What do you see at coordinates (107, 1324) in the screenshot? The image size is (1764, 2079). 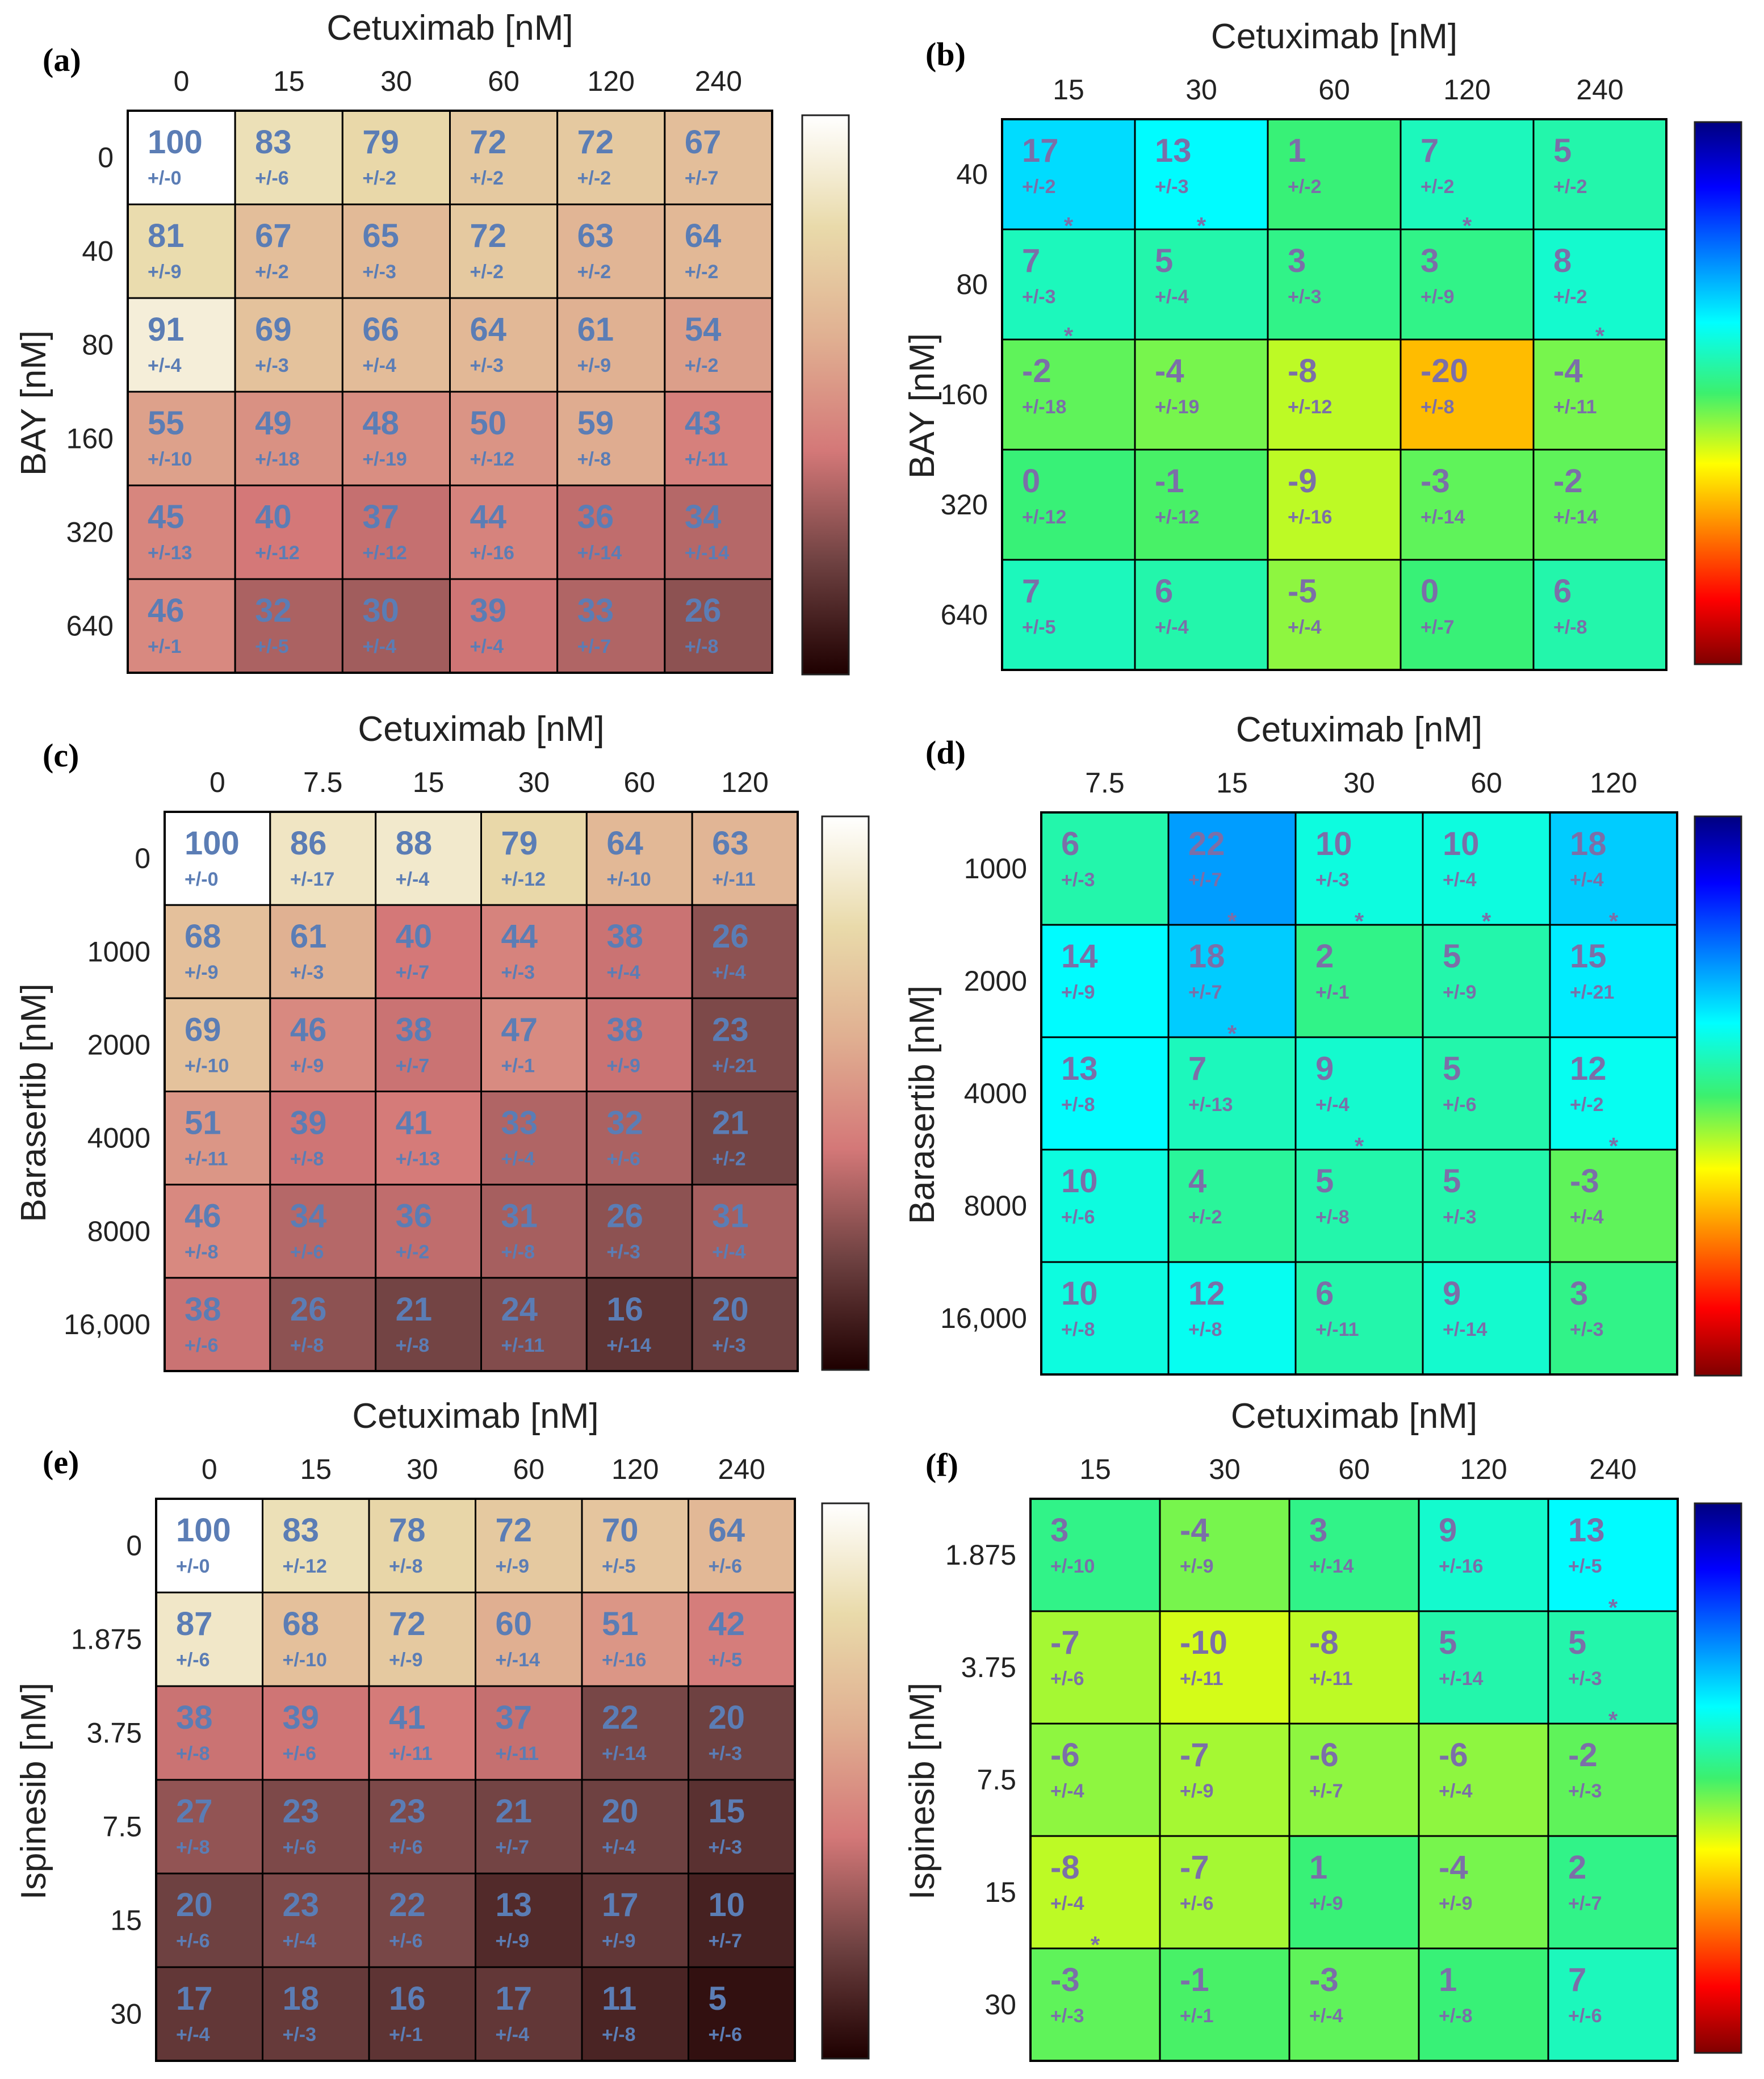 I see `y-tick-label: 16,000` at bounding box center [107, 1324].